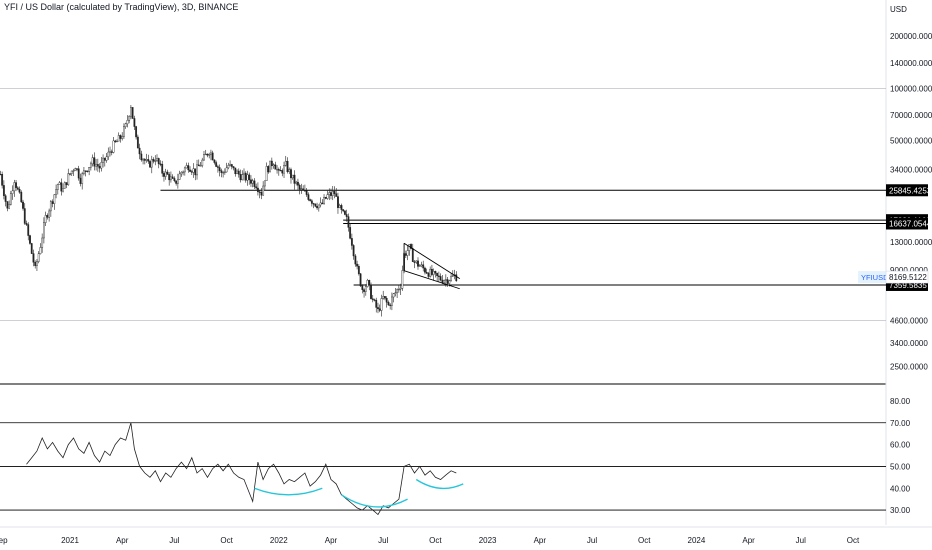 Image resolution: width=932 pixels, height=550 pixels. I want to click on rsi-tick-label: 60.00, so click(900, 445).